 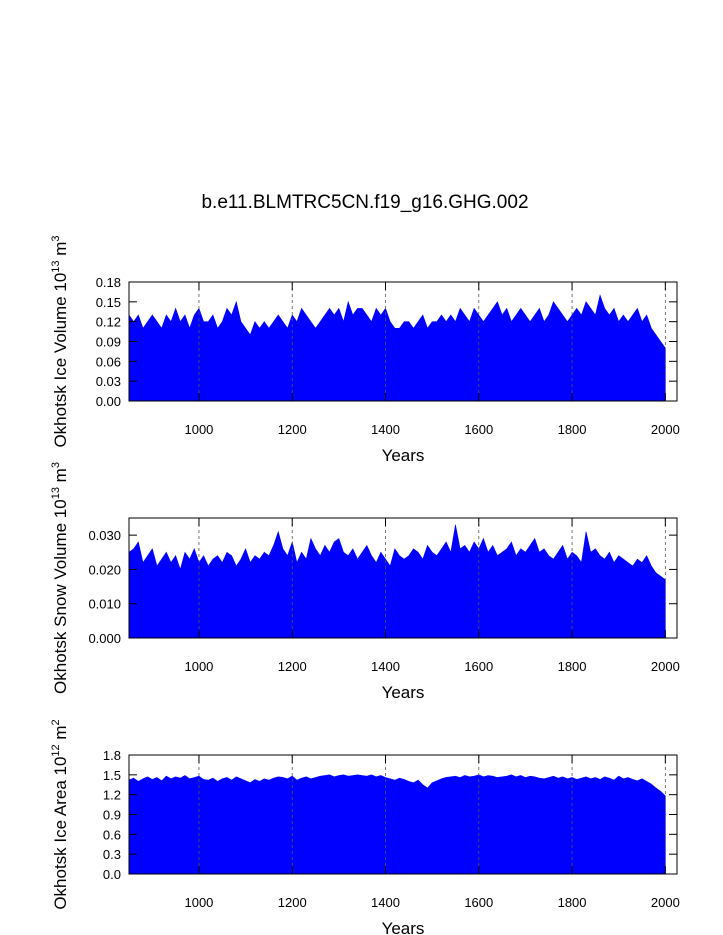 What do you see at coordinates (60, 360) in the screenshot?
I see `y-label-text: Okhotsk Ice Volume 10` at bounding box center [60, 360].